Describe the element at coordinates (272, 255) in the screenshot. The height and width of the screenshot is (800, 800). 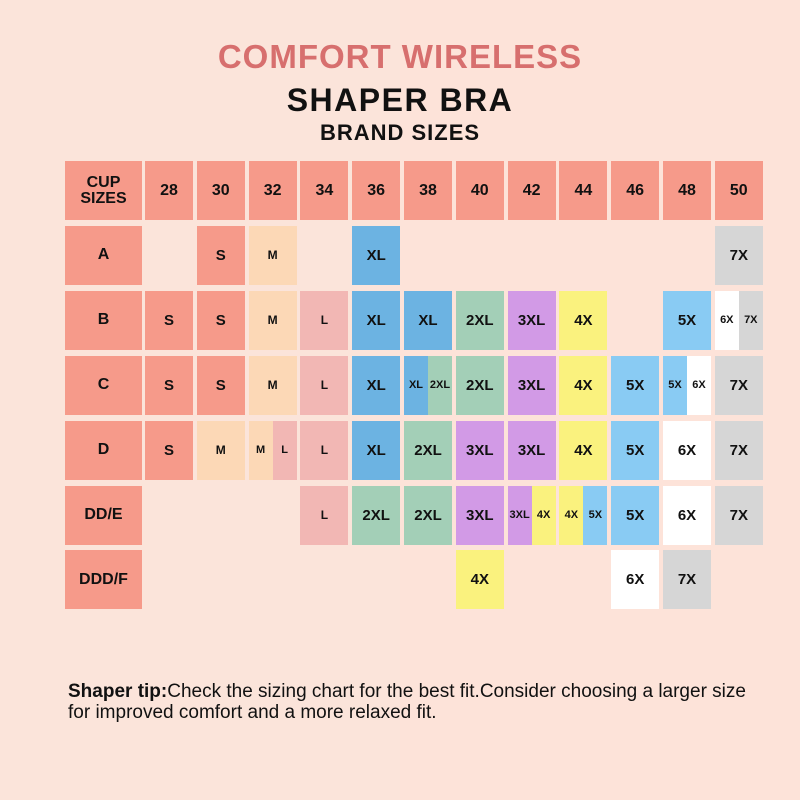
I see `size-cell-a-32: M` at that location.